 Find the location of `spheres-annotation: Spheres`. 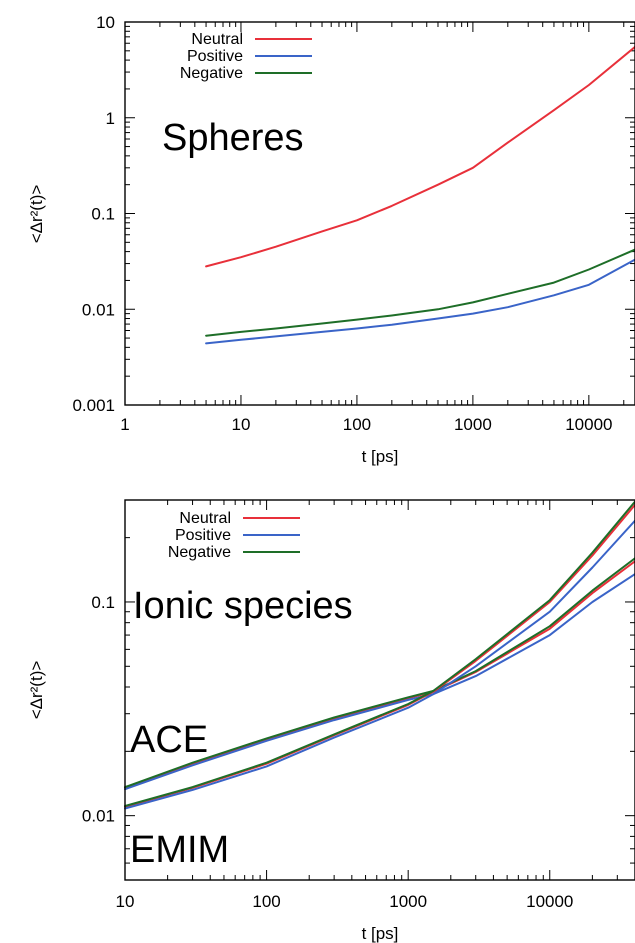

spheres-annotation: Spheres is located at coordinates (233, 138).